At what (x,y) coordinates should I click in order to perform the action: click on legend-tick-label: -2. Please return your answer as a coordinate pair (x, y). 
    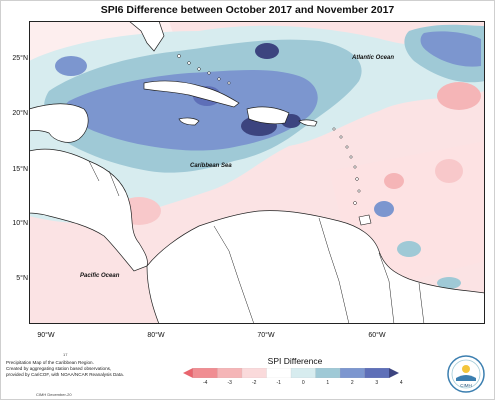
    Looking at the image, I should click on (254, 383).